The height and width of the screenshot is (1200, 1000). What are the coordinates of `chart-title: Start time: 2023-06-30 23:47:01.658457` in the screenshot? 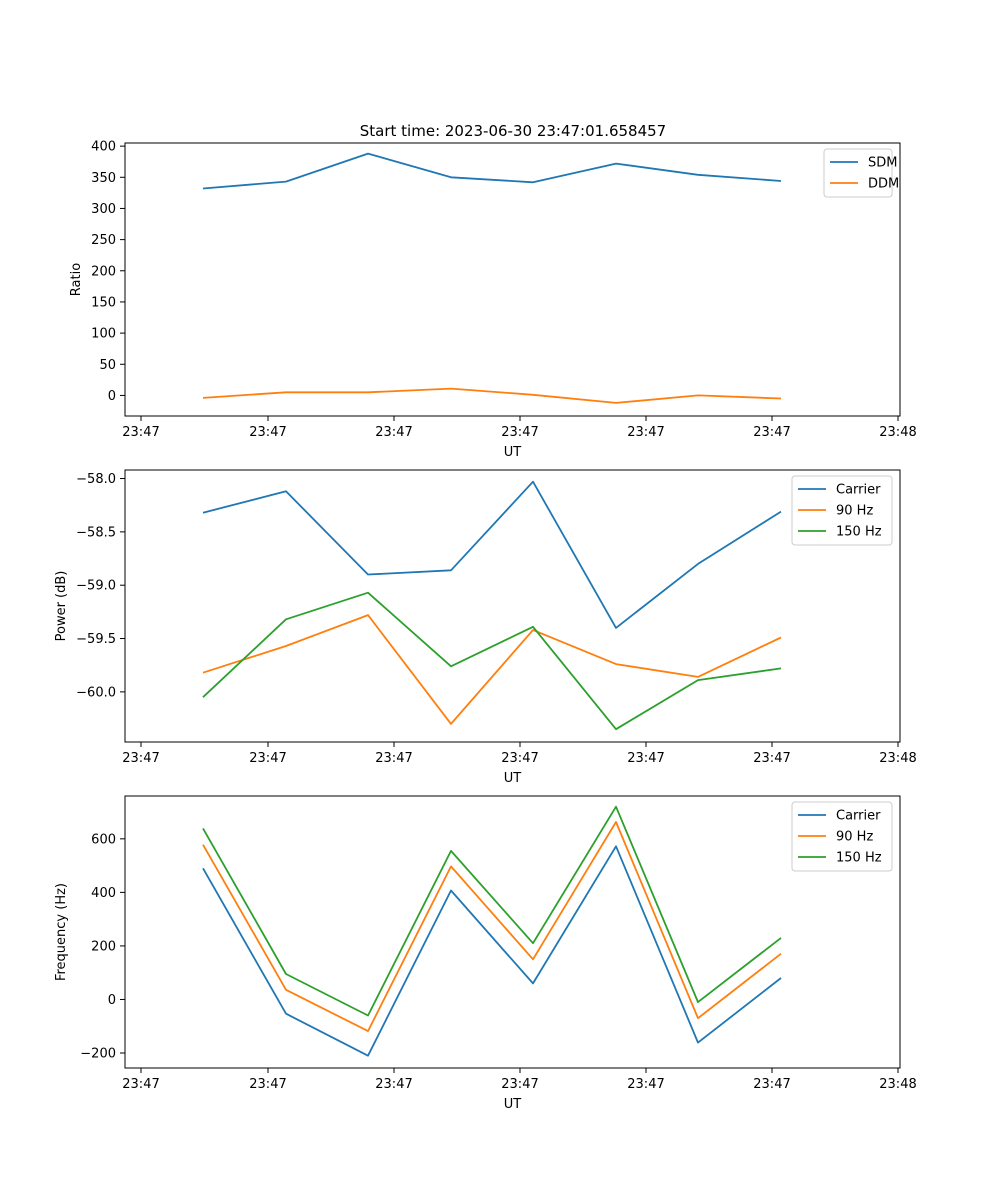 It's located at (513, 131).